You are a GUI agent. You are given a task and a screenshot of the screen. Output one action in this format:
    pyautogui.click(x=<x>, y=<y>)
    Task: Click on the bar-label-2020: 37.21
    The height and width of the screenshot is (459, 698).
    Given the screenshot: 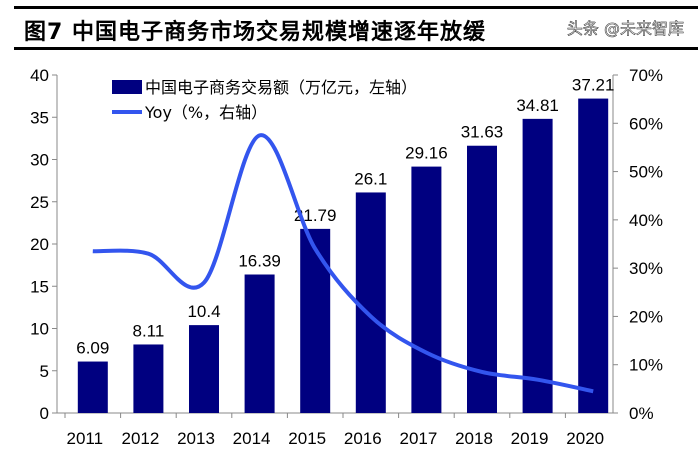 What is the action you would take?
    pyautogui.click(x=593, y=85)
    